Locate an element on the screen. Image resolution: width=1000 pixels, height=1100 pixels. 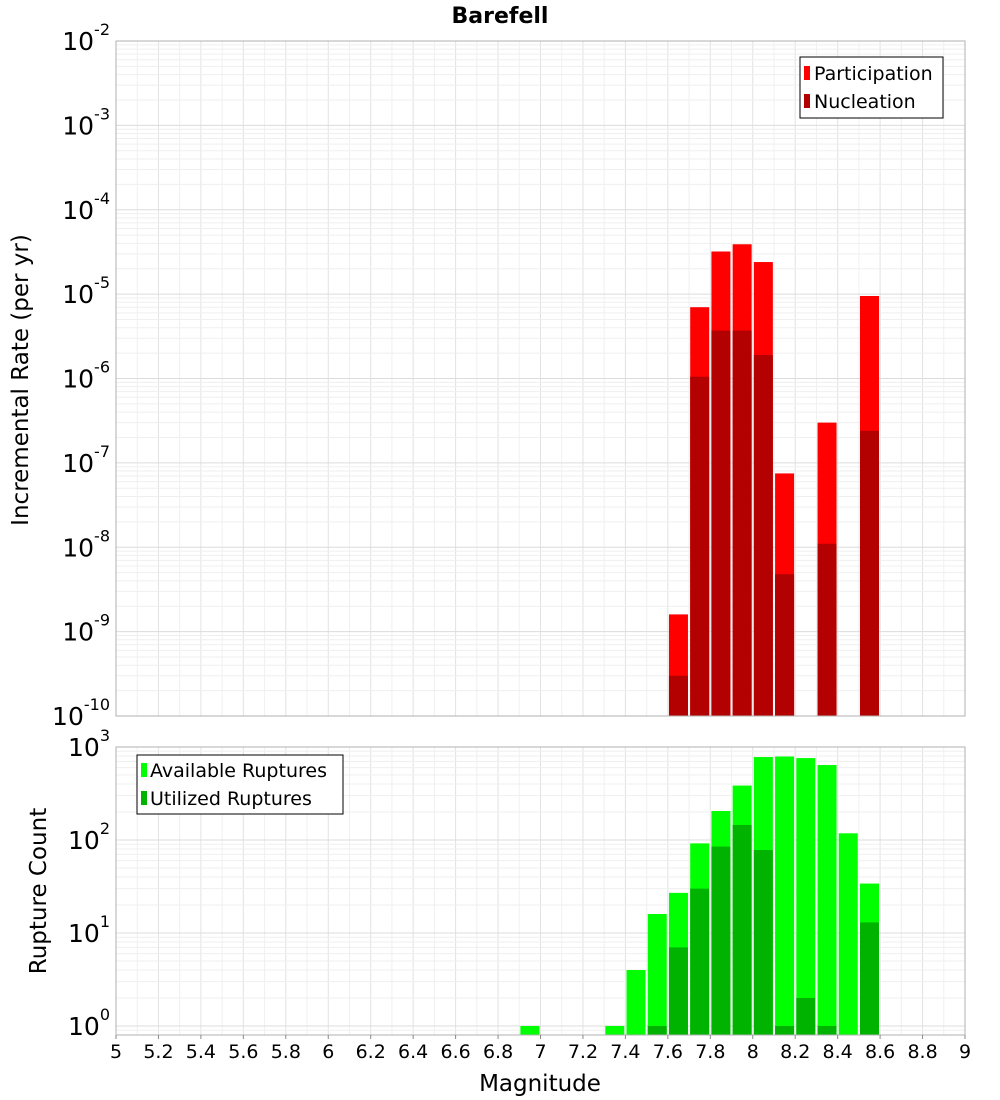
x-tick-label: 6.8 is located at coordinates (498, 1052).